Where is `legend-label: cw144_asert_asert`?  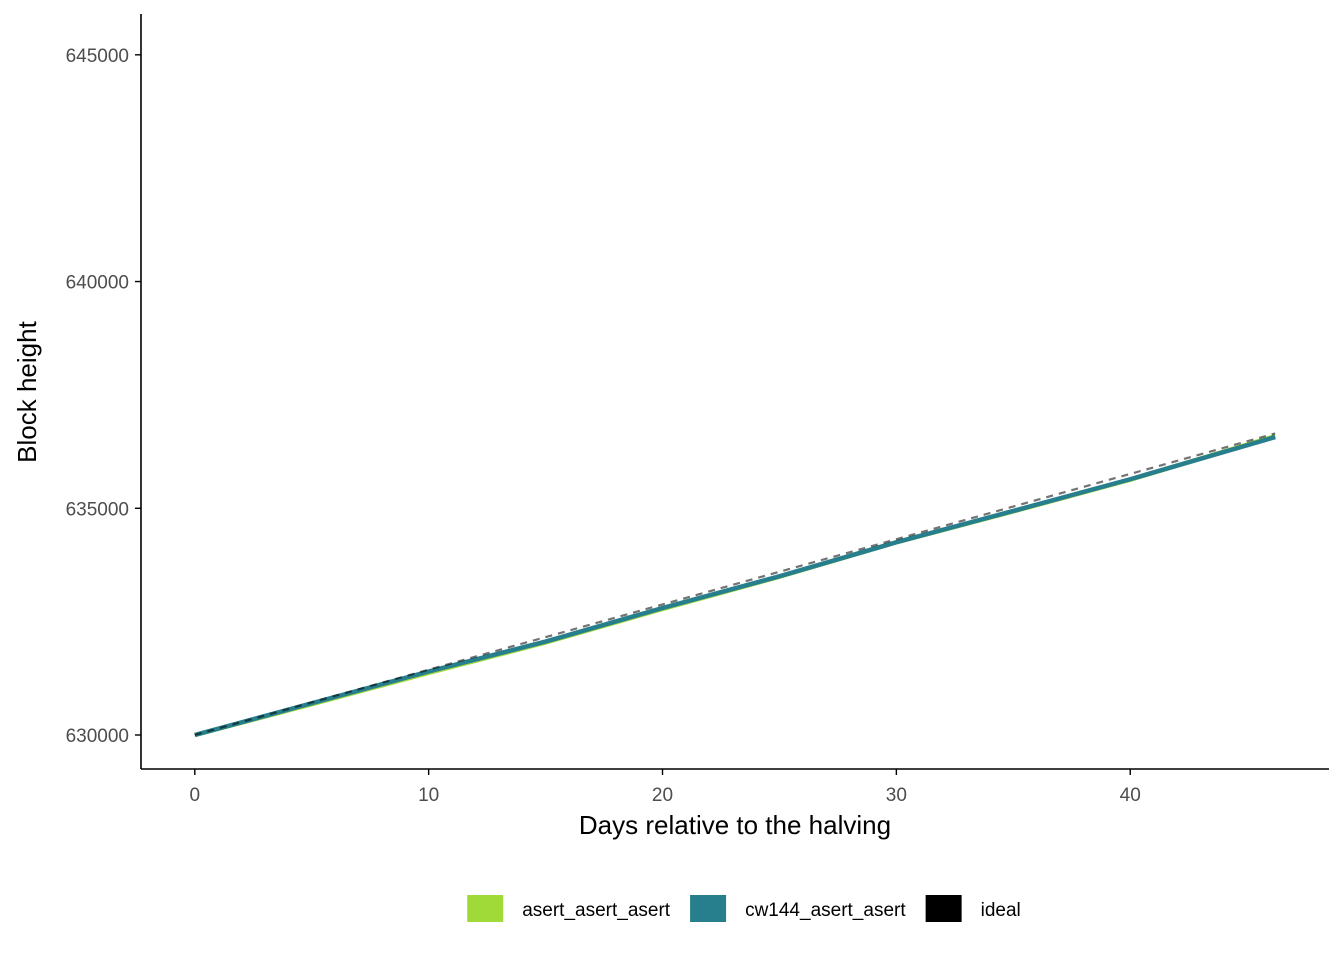 legend-label: cw144_asert_asert is located at coordinates (825, 910).